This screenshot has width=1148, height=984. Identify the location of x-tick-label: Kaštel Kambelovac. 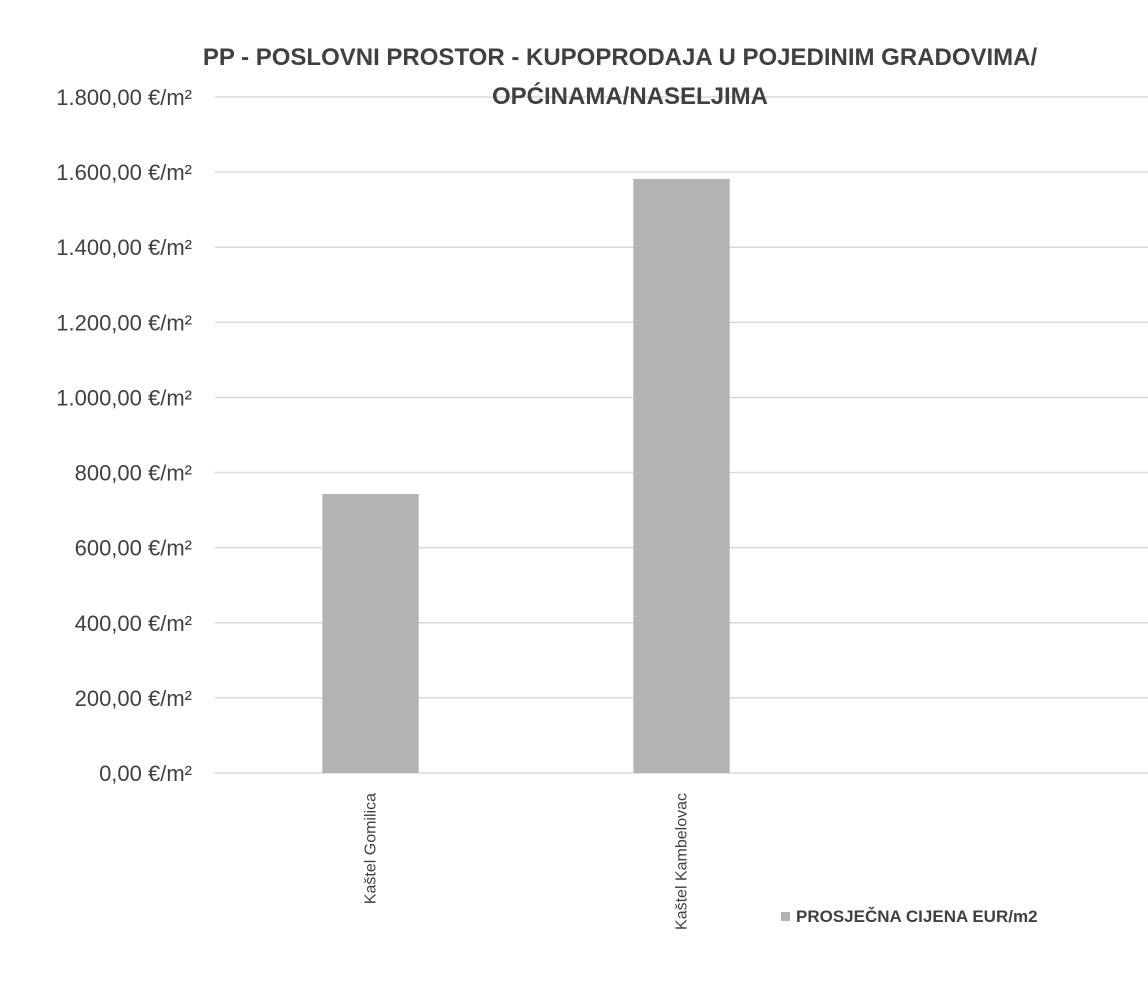
(682, 861).